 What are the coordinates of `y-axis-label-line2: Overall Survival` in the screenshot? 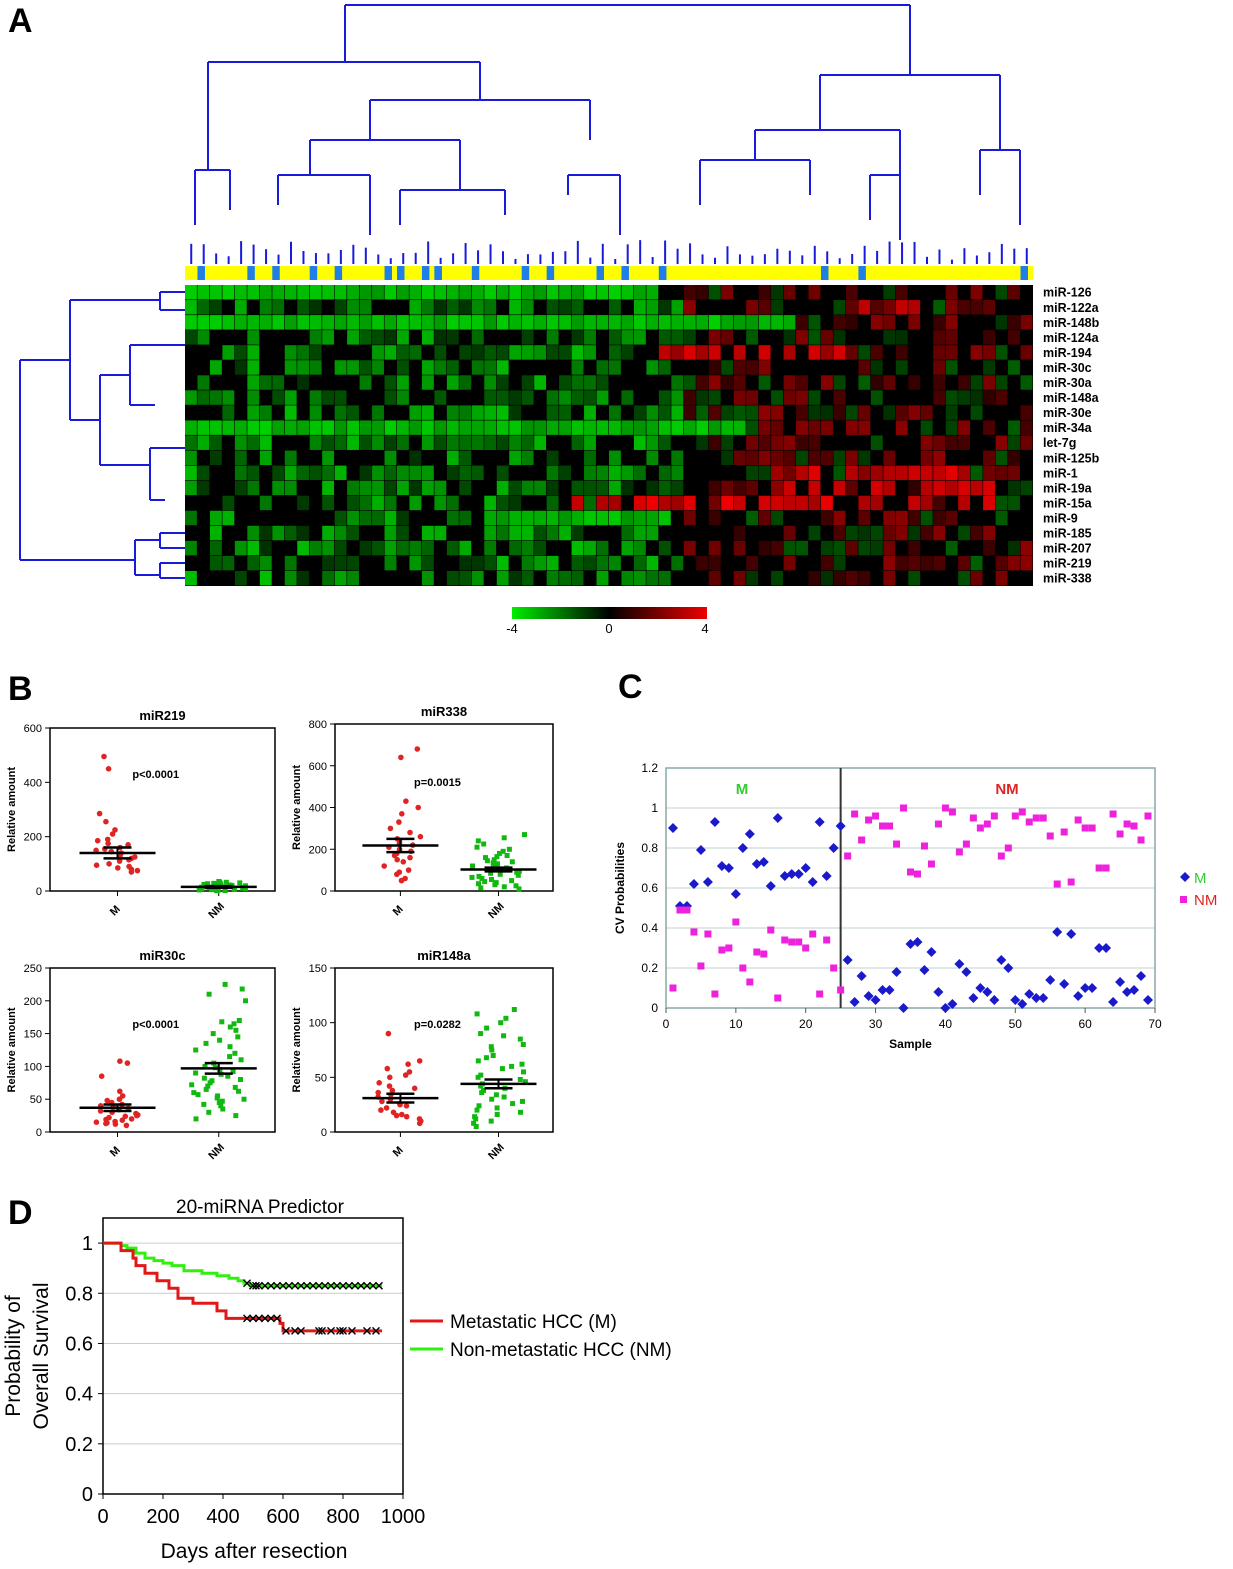 It's located at (41, 1355).